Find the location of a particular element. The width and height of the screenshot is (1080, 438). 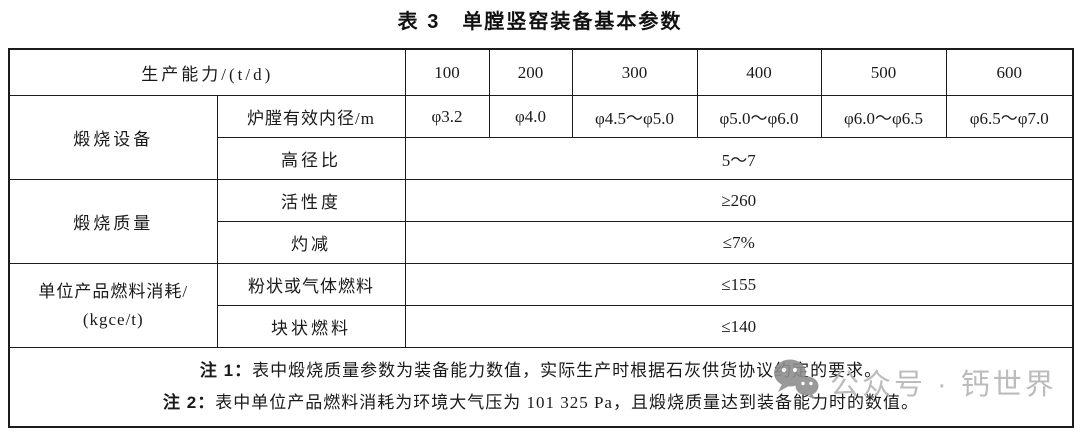

capacity-500-cell: 500 is located at coordinates (883, 72).